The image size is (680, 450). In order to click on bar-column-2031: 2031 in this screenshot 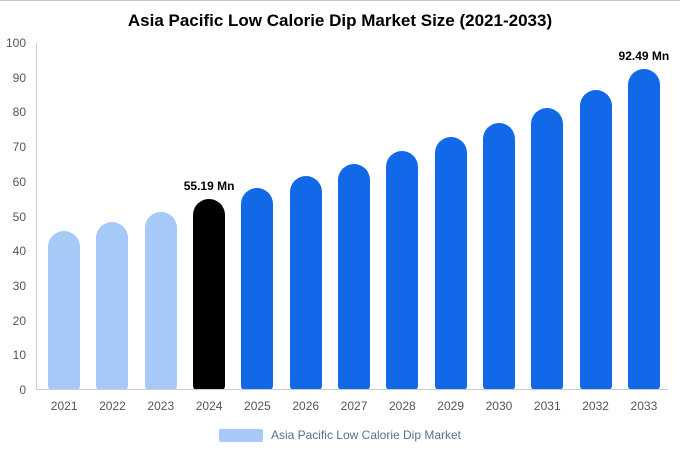, I will do `click(547, 228)`.